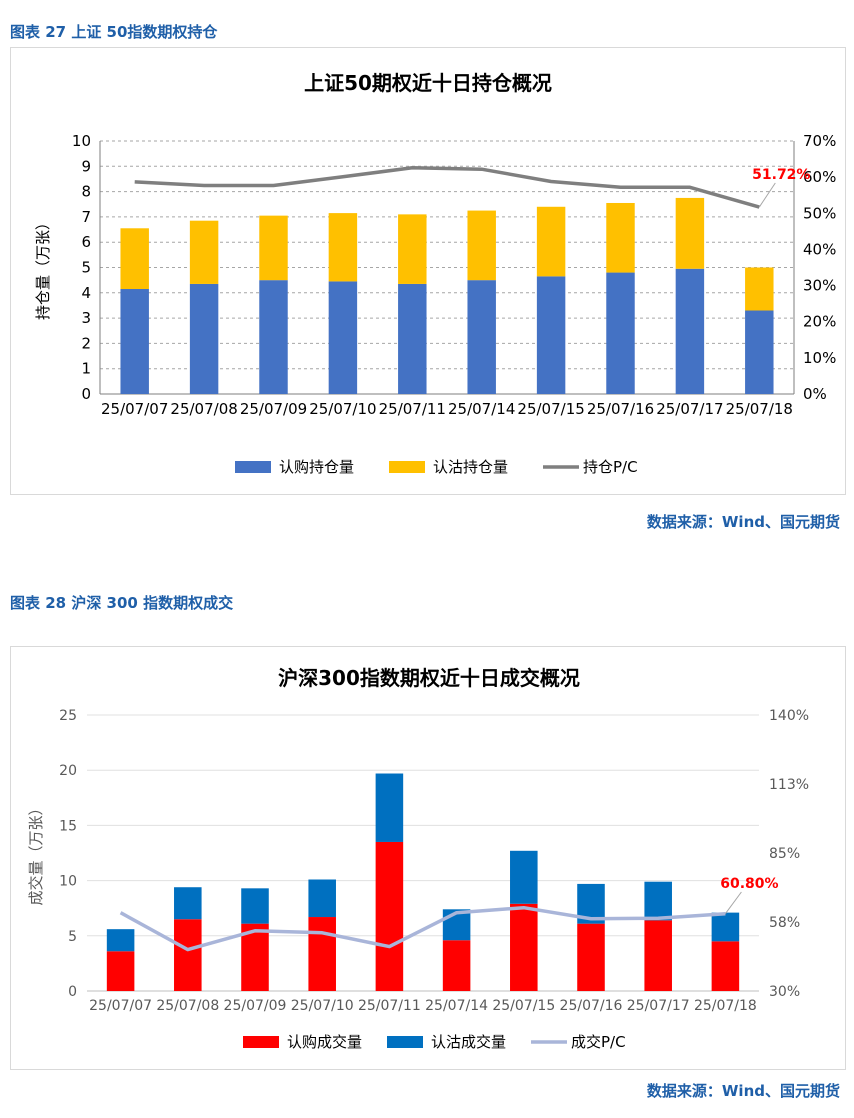 This screenshot has height=1118, width=854. What do you see at coordinates (470, 467) in the screenshot?
I see `legend-label: 认沽持仓量` at bounding box center [470, 467].